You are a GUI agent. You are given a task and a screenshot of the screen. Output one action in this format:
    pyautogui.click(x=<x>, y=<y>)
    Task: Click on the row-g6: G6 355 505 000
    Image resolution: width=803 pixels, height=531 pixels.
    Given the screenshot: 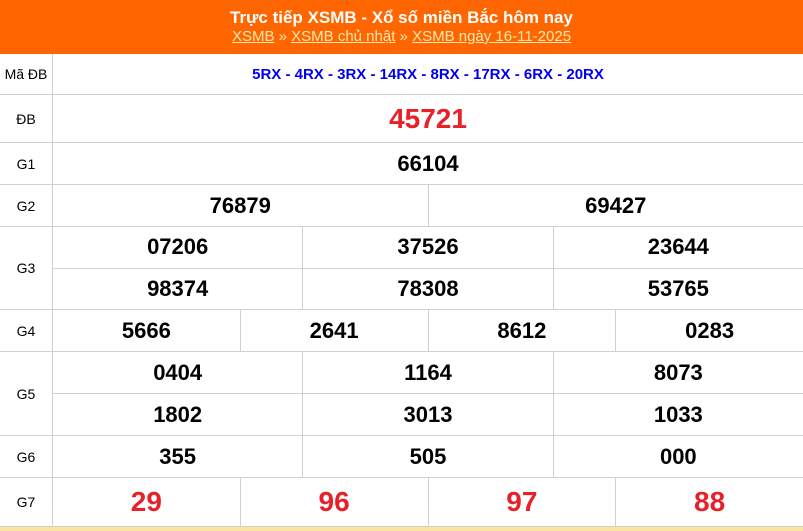 What is the action you would take?
    pyautogui.click(x=401, y=457)
    